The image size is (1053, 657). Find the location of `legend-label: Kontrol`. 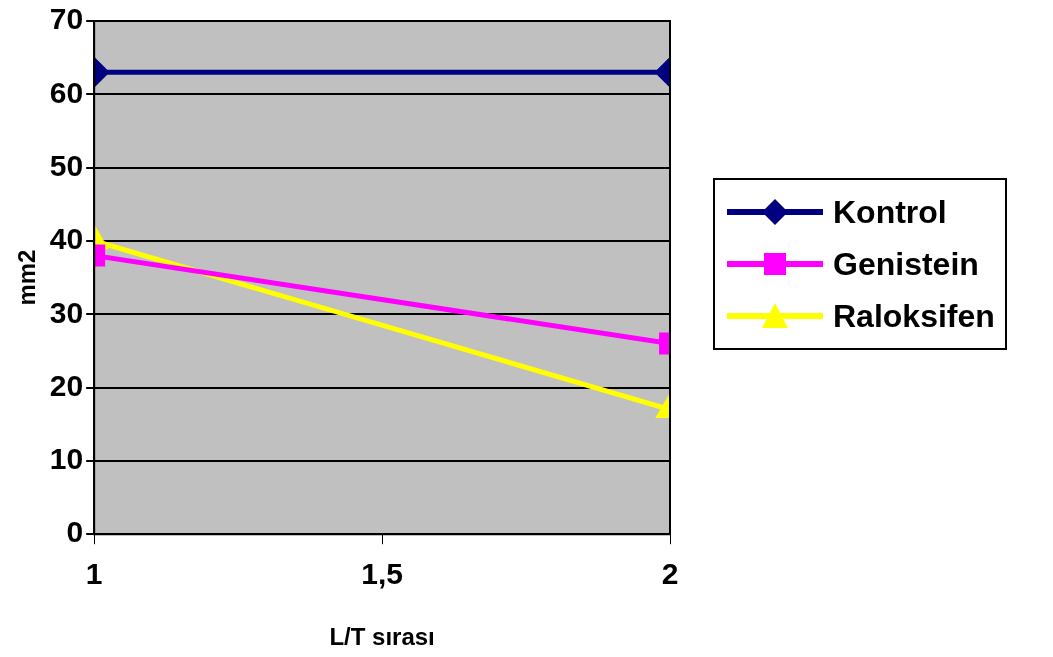

legend-label: Kontrol is located at coordinates (890, 212).